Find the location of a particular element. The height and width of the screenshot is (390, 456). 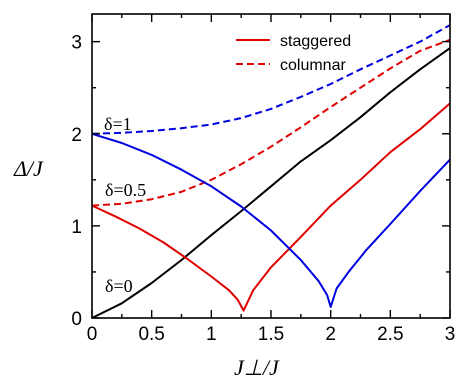

legend-label-columnar: columnar is located at coordinates (313, 65).